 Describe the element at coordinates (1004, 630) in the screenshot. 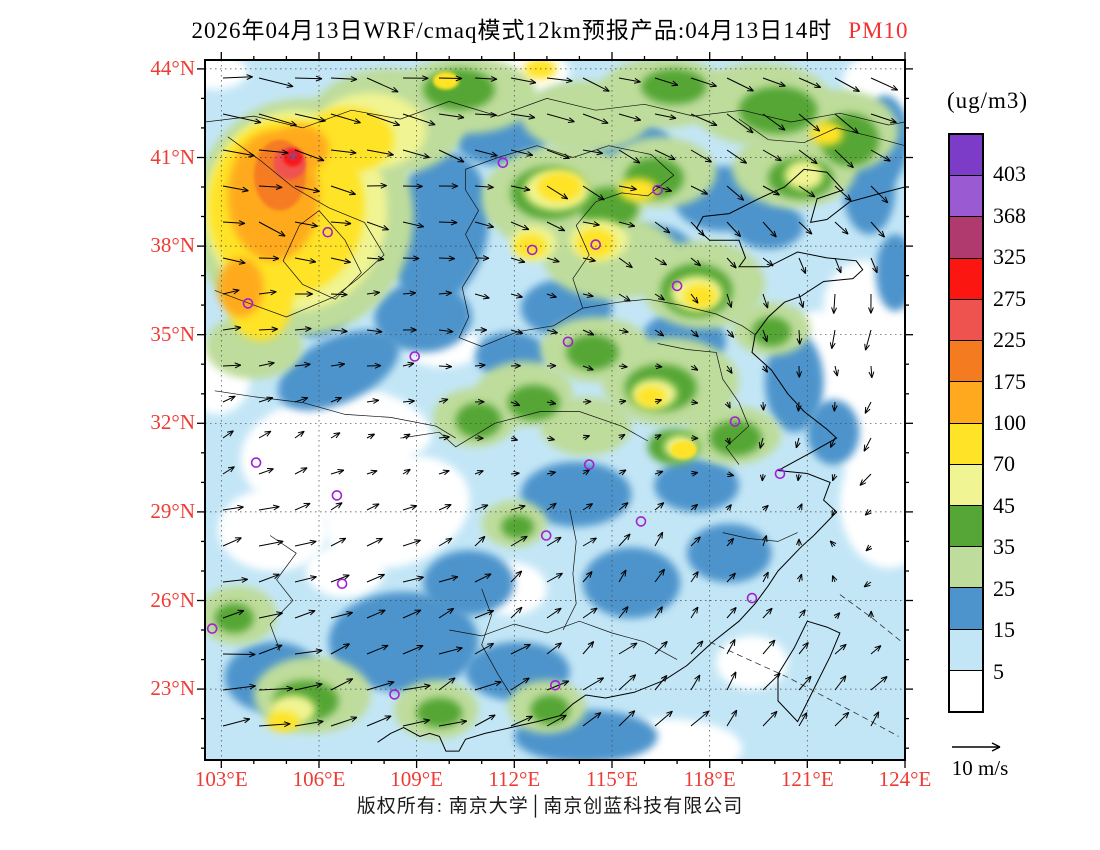

I see `colorbar-level-label: 15` at that location.